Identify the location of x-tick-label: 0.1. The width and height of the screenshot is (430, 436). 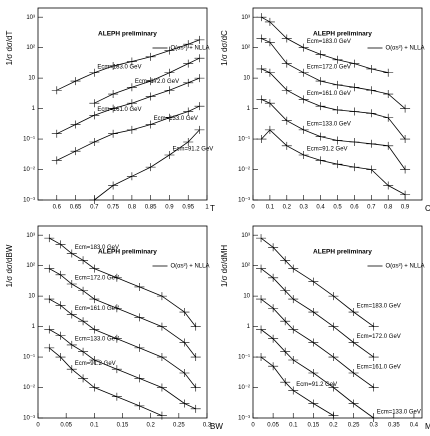
(94, 426).